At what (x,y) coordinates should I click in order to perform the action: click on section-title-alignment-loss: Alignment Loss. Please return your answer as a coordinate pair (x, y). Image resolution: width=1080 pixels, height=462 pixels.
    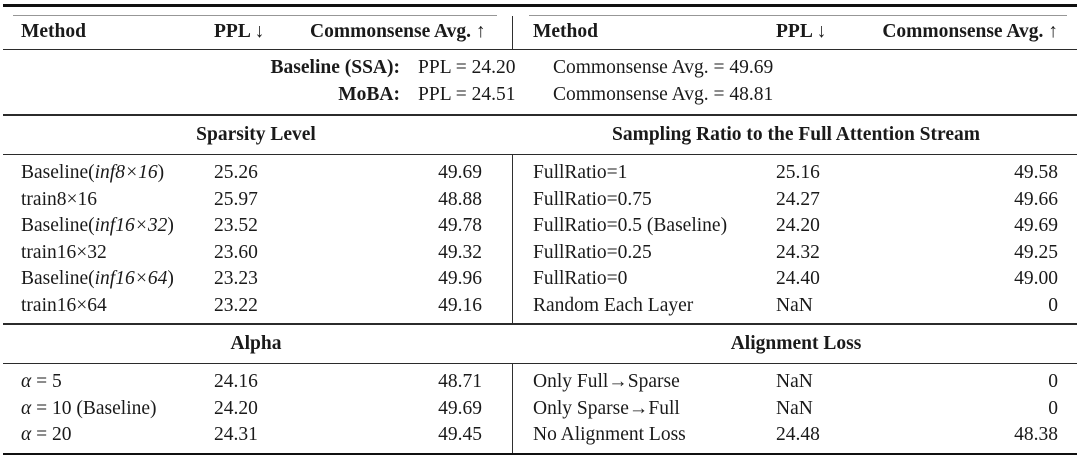
    Looking at the image, I should click on (796, 343).